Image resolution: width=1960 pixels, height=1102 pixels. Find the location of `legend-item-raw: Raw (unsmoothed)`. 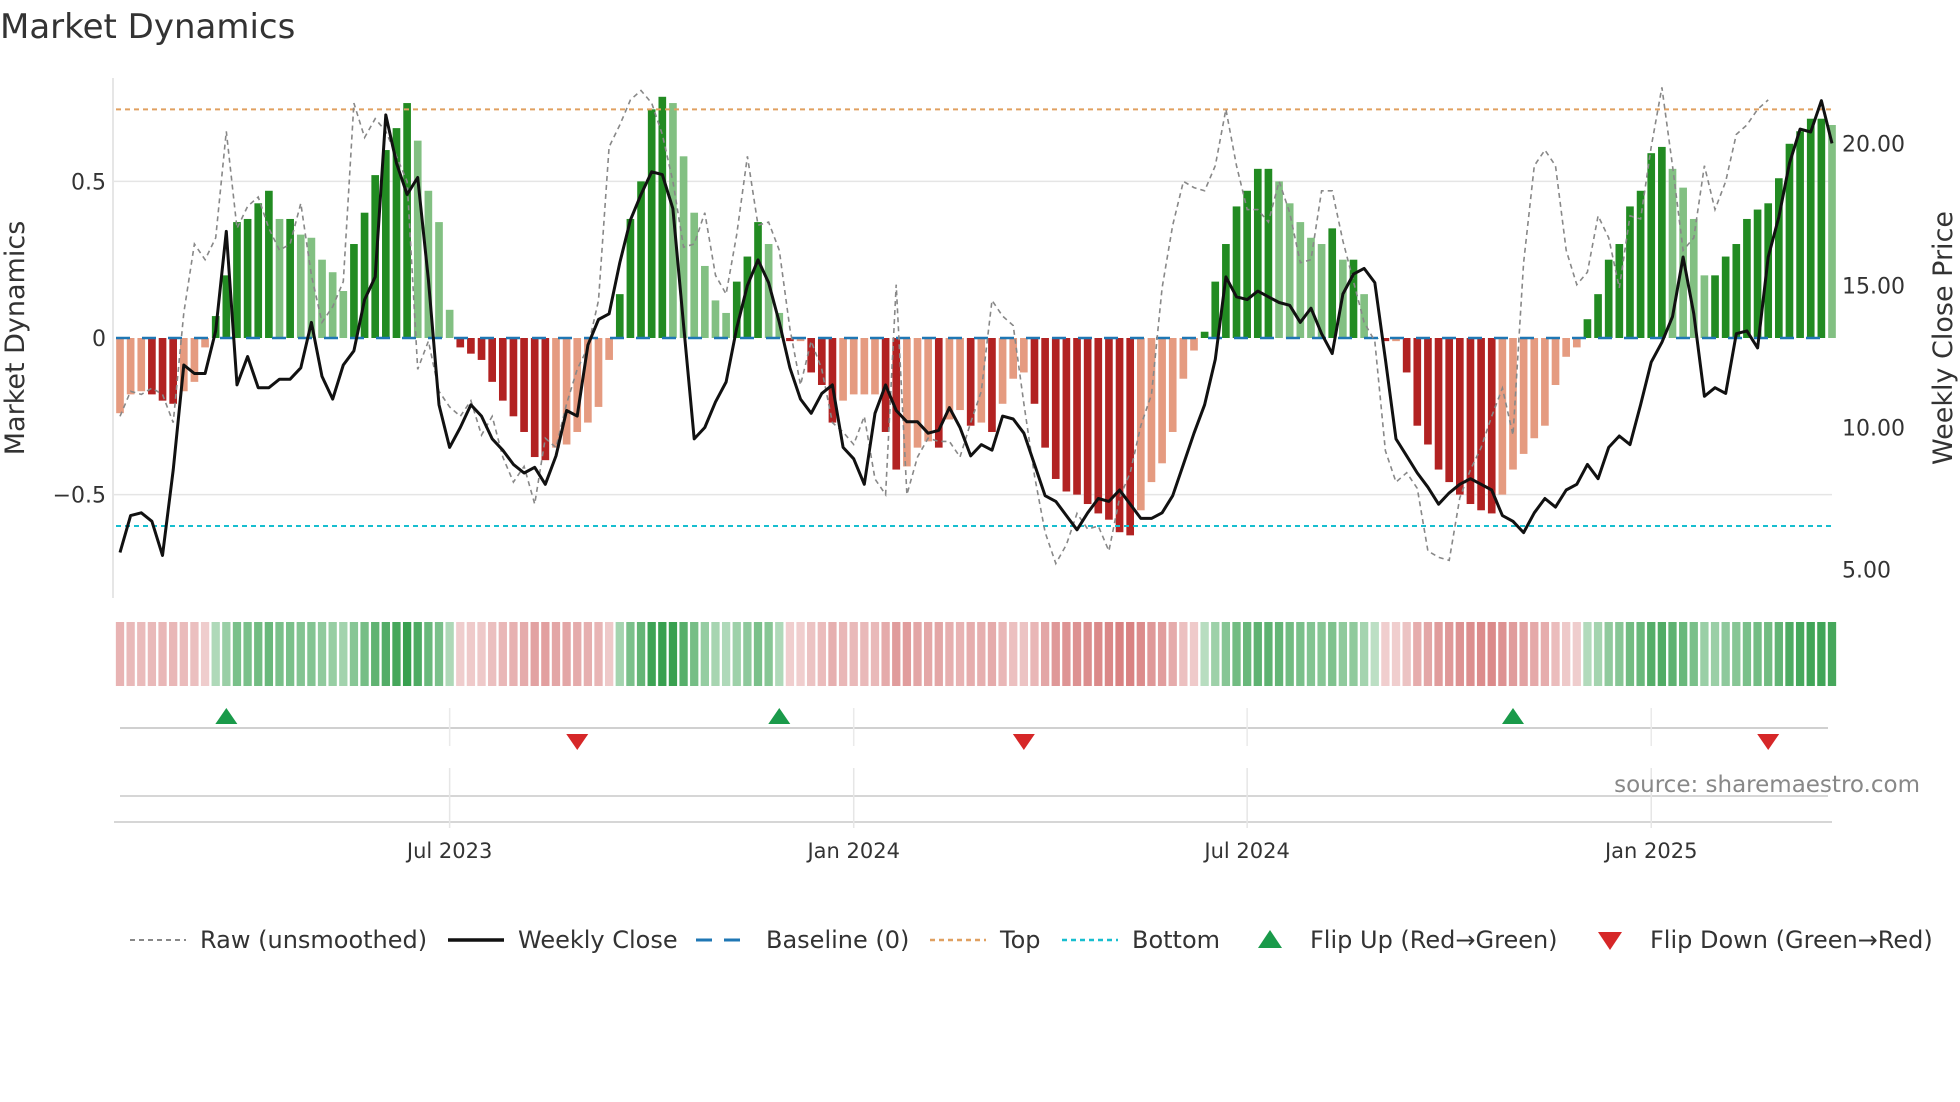

legend-item-raw: Raw (unsmoothed) is located at coordinates (278, 940).